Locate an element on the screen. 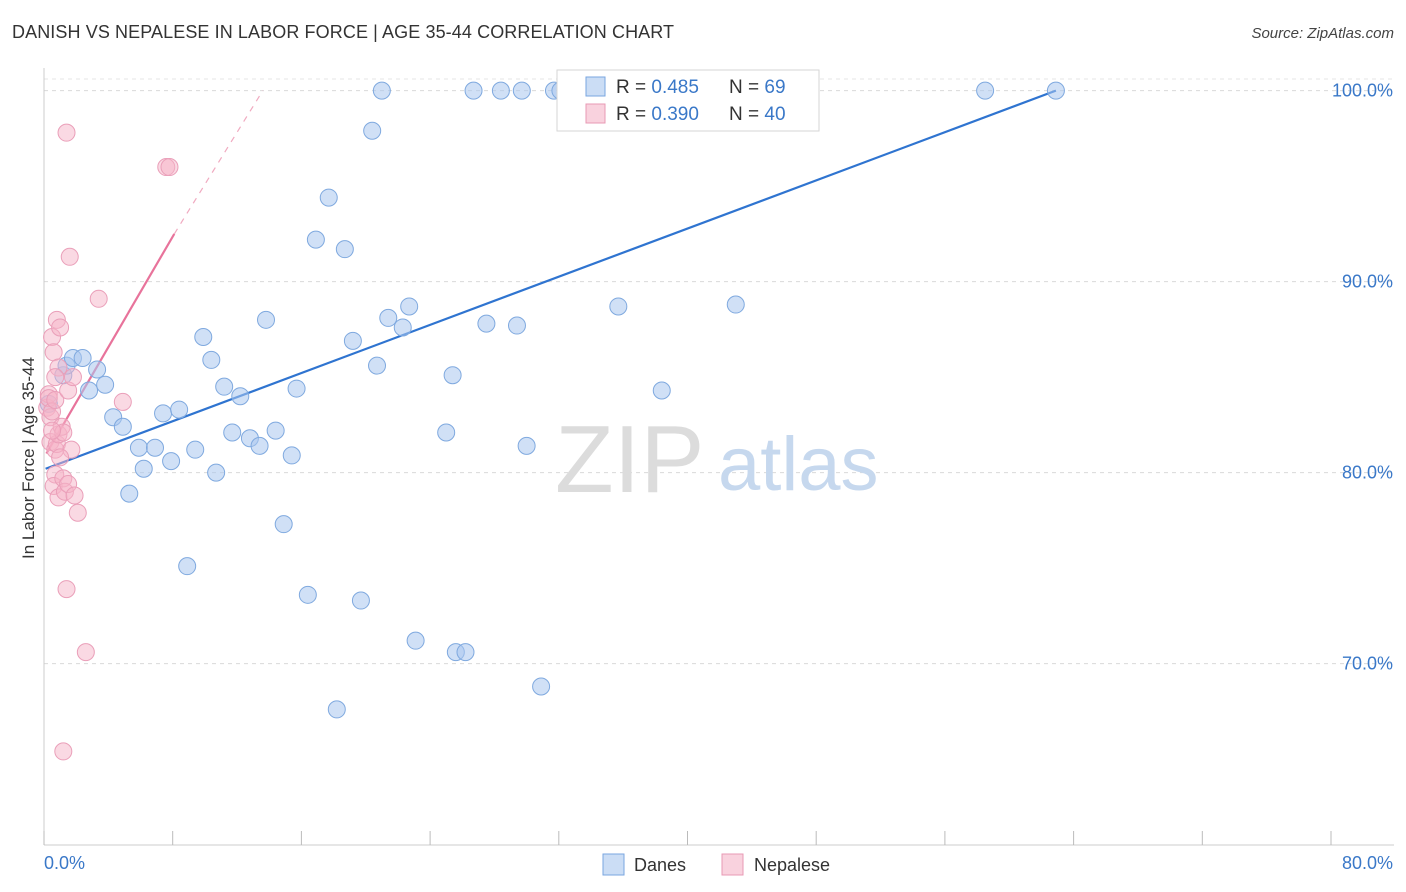 The image size is (1406, 892). y-tick-labels: 100.0% 90.0% 80.0% 70.0% is located at coordinates (1362, 377).